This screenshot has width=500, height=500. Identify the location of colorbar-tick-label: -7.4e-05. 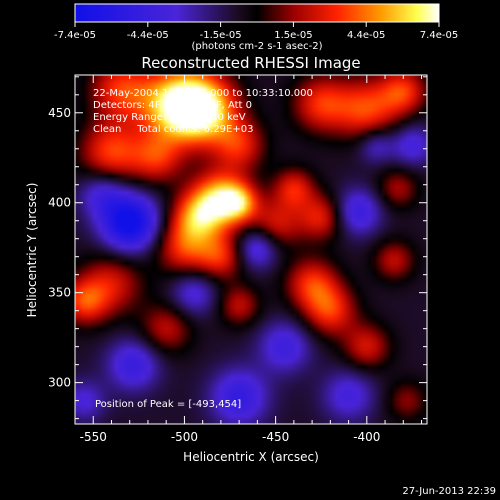
(75, 35).